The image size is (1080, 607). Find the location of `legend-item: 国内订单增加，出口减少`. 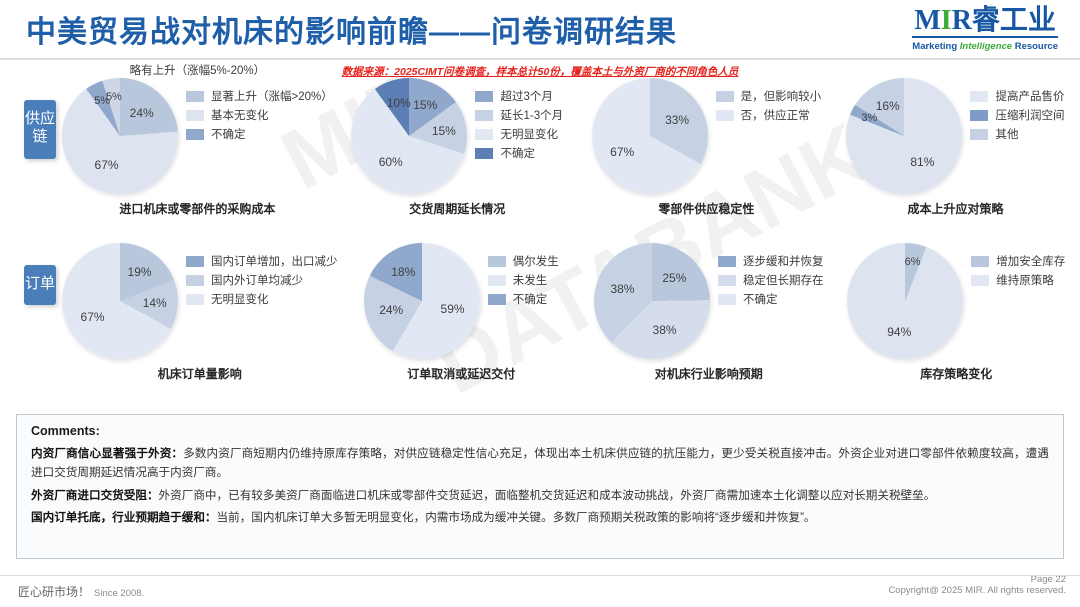

legend-item: 国内订单增加，出口减少 is located at coordinates (262, 261).